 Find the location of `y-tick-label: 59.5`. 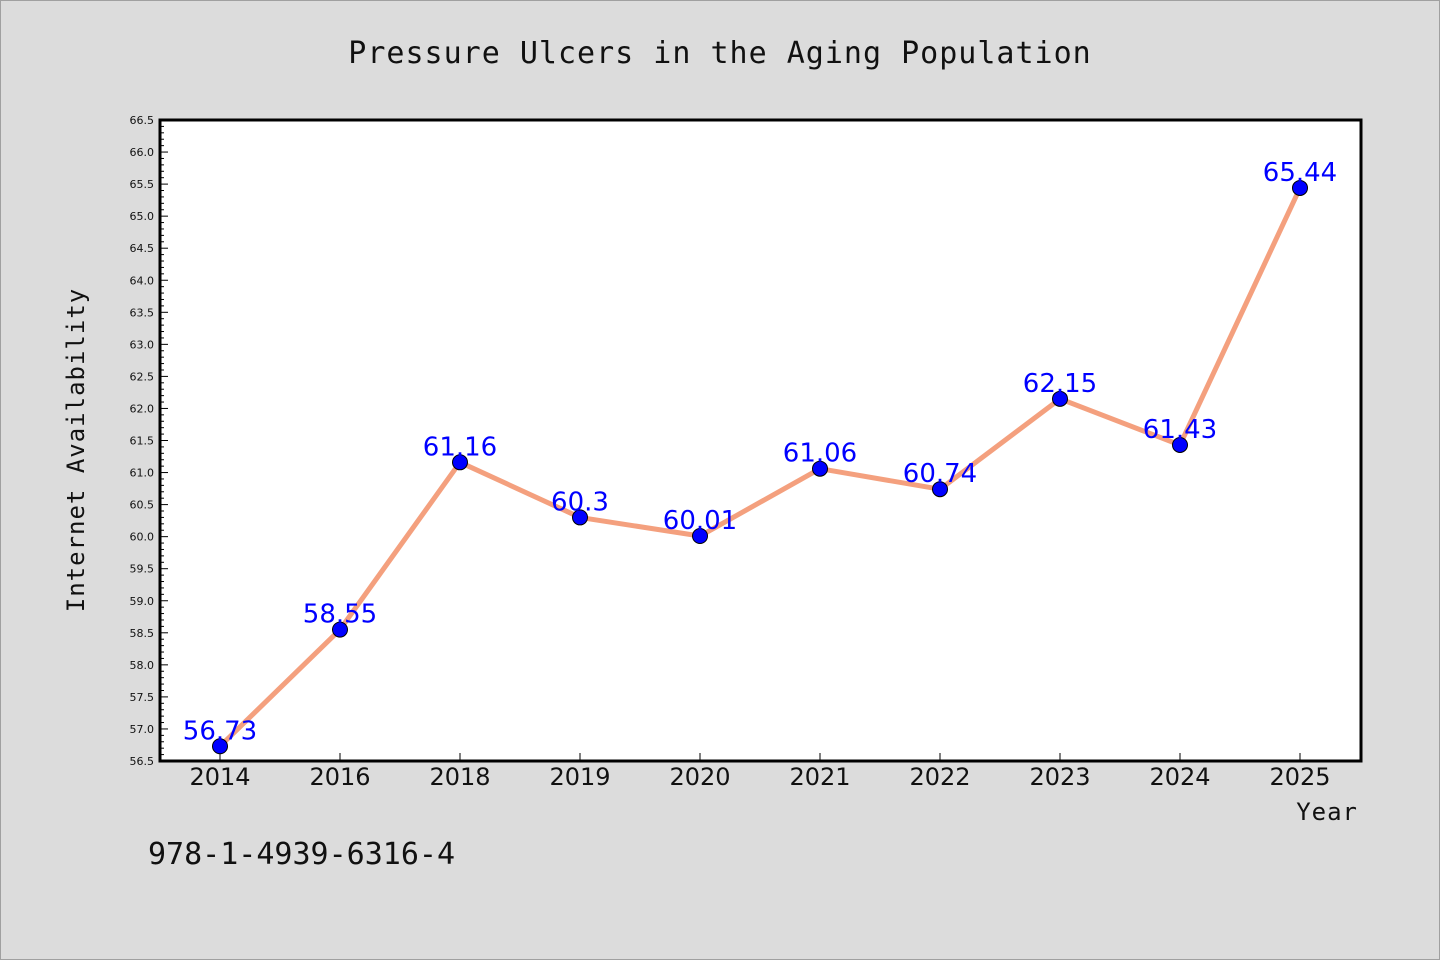

y-tick-label: 59.5 is located at coordinates (142, 569).